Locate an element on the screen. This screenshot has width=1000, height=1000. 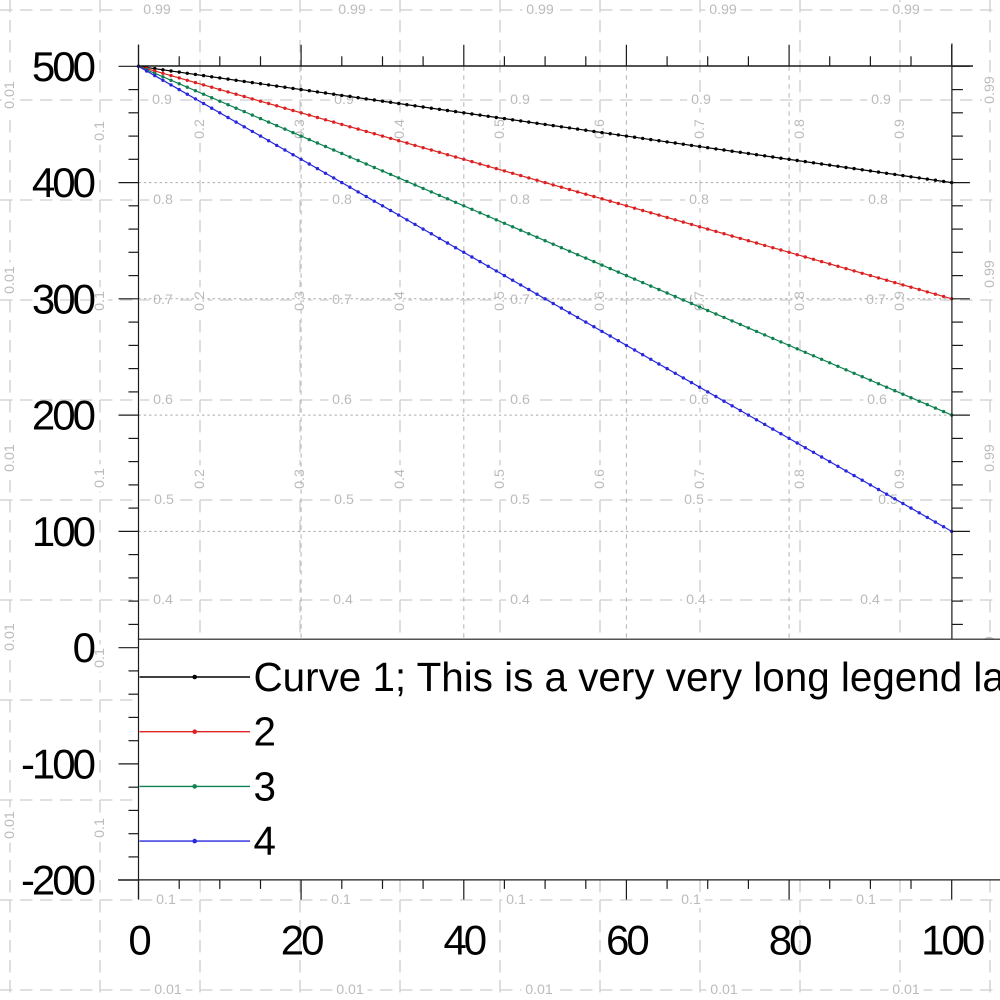
svg-text: 300 is located at coordinates (63, 298).